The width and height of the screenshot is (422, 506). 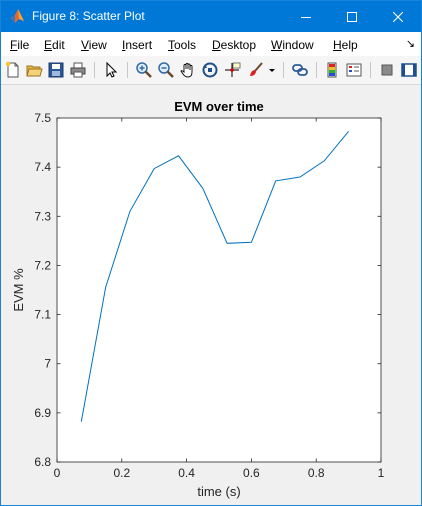 I want to click on x-tick-label: 0.4, so click(x=186, y=473).